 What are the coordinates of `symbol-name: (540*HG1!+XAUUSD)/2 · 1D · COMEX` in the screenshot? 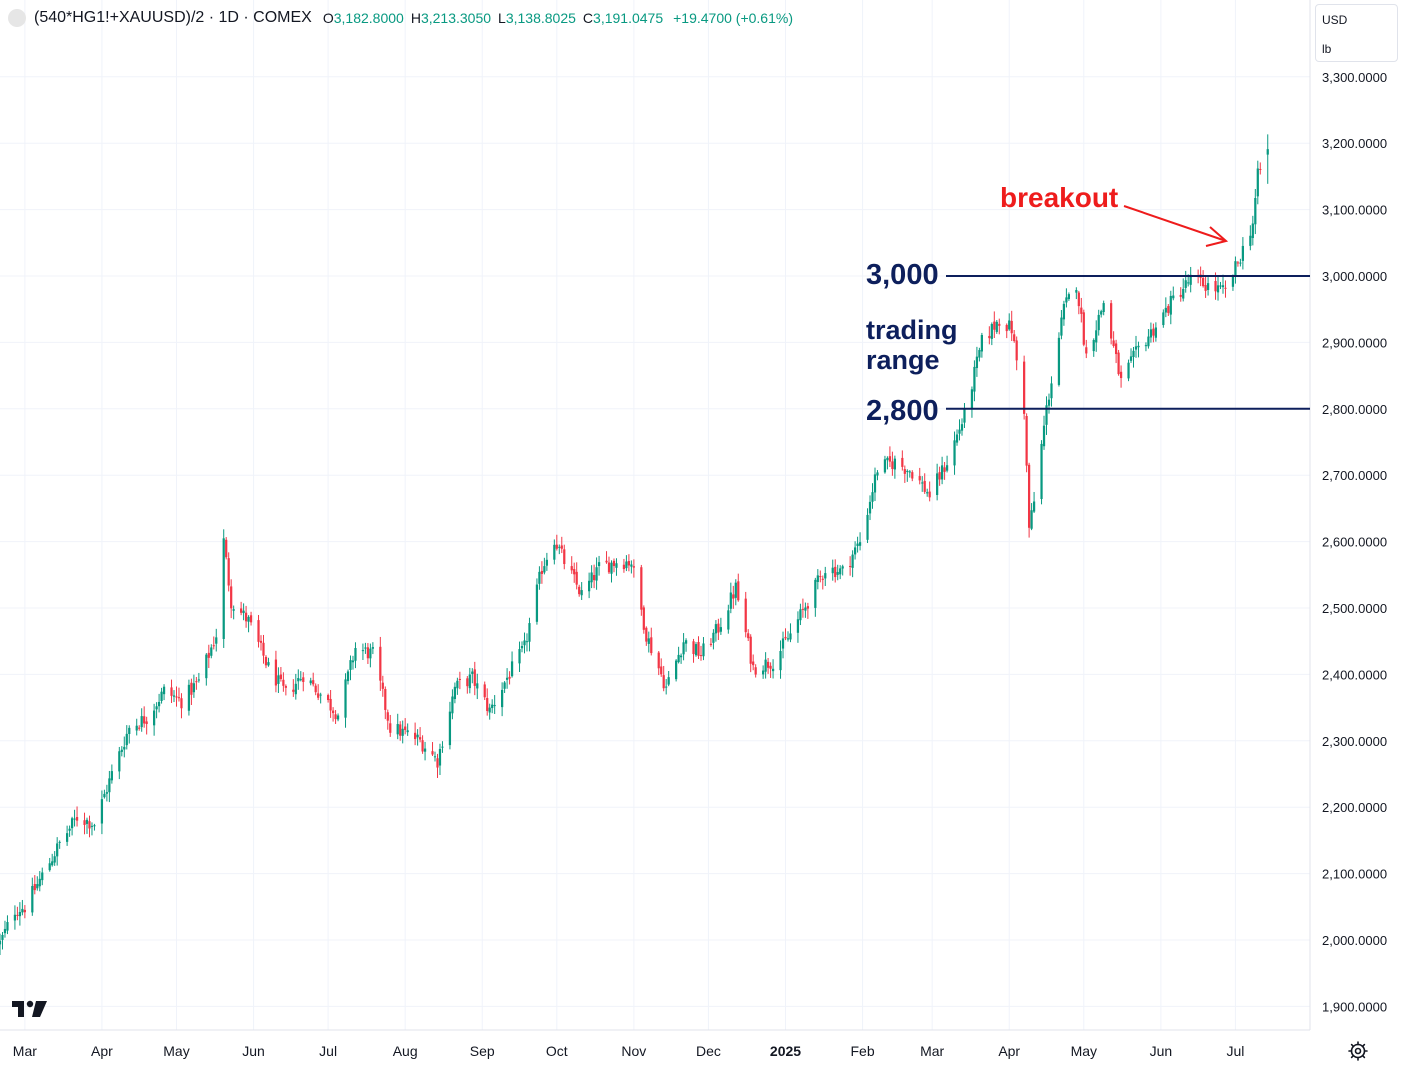 It's located at (173, 17).